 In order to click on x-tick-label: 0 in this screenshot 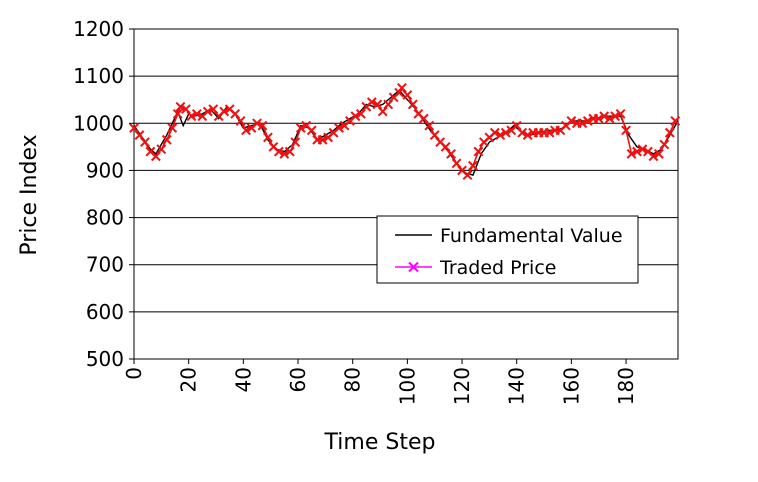, I will do `click(134, 373)`.